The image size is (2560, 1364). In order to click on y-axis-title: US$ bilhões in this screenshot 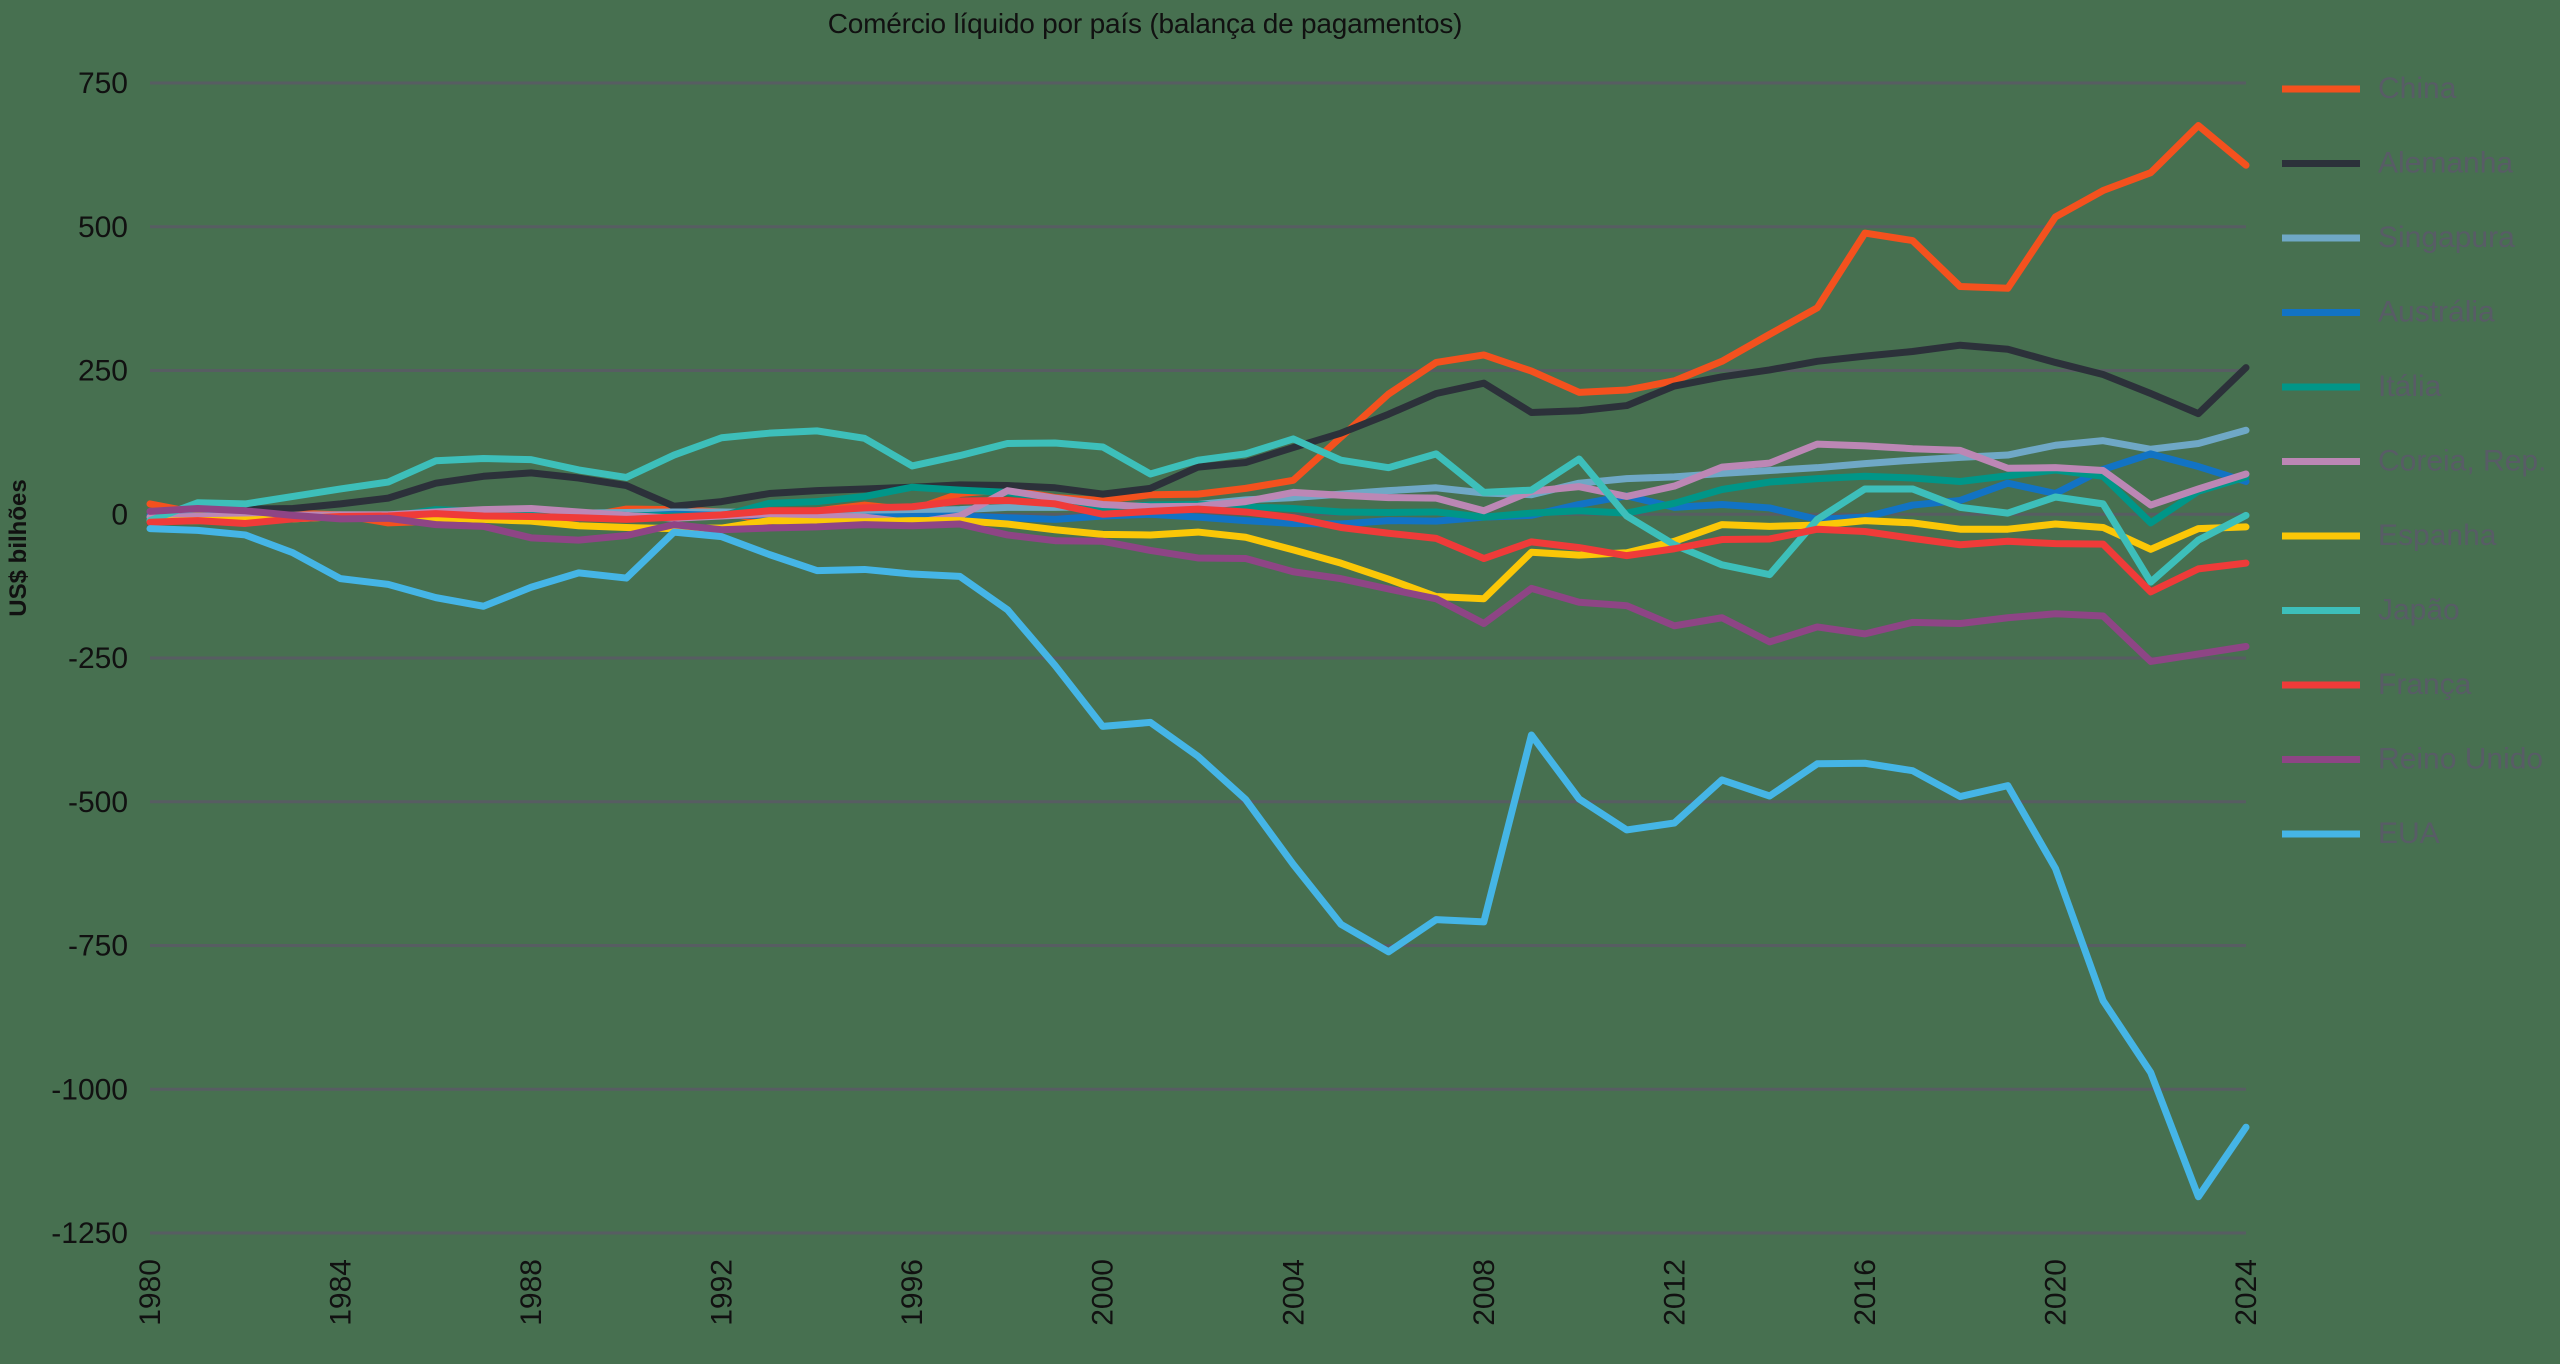, I will do `click(18, 547)`.